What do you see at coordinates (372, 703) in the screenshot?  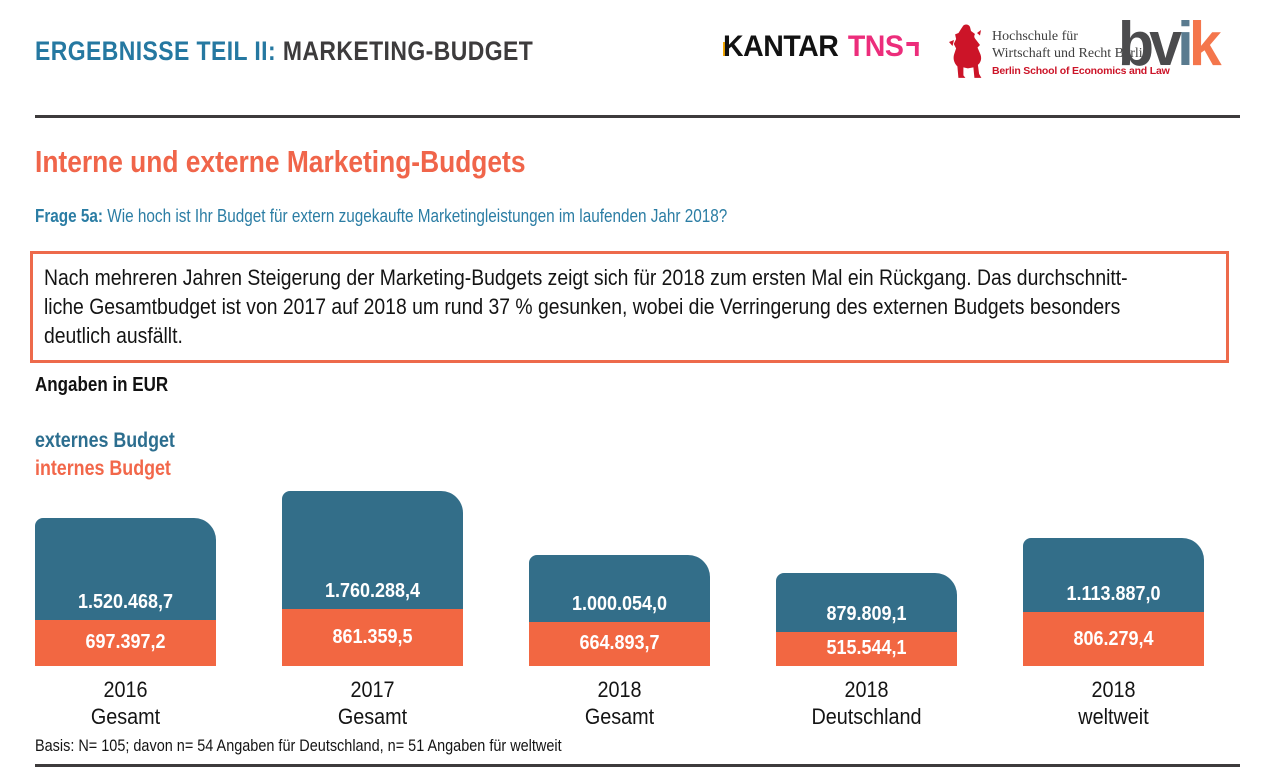 I see `bar-category-label: 2017 Gesamt` at bounding box center [372, 703].